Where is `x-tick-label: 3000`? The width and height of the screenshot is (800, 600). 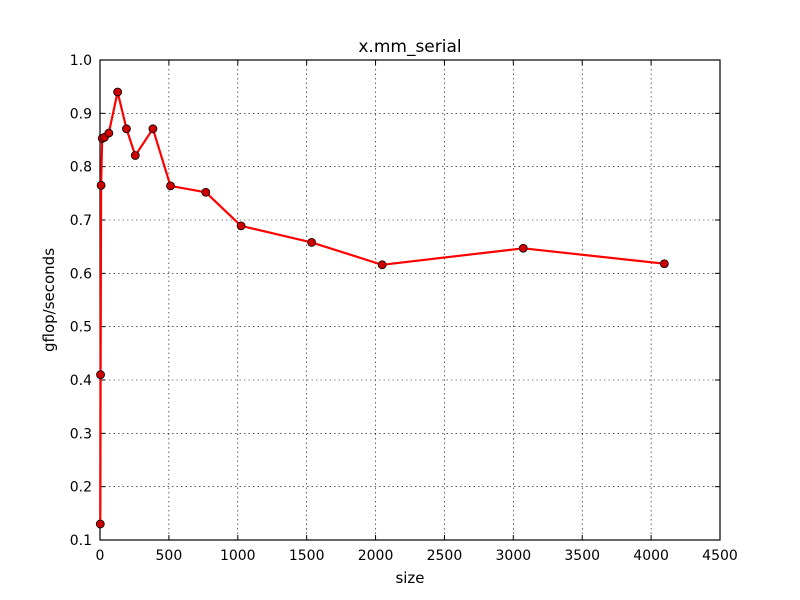 x-tick-label: 3000 is located at coordinates (514, 556).